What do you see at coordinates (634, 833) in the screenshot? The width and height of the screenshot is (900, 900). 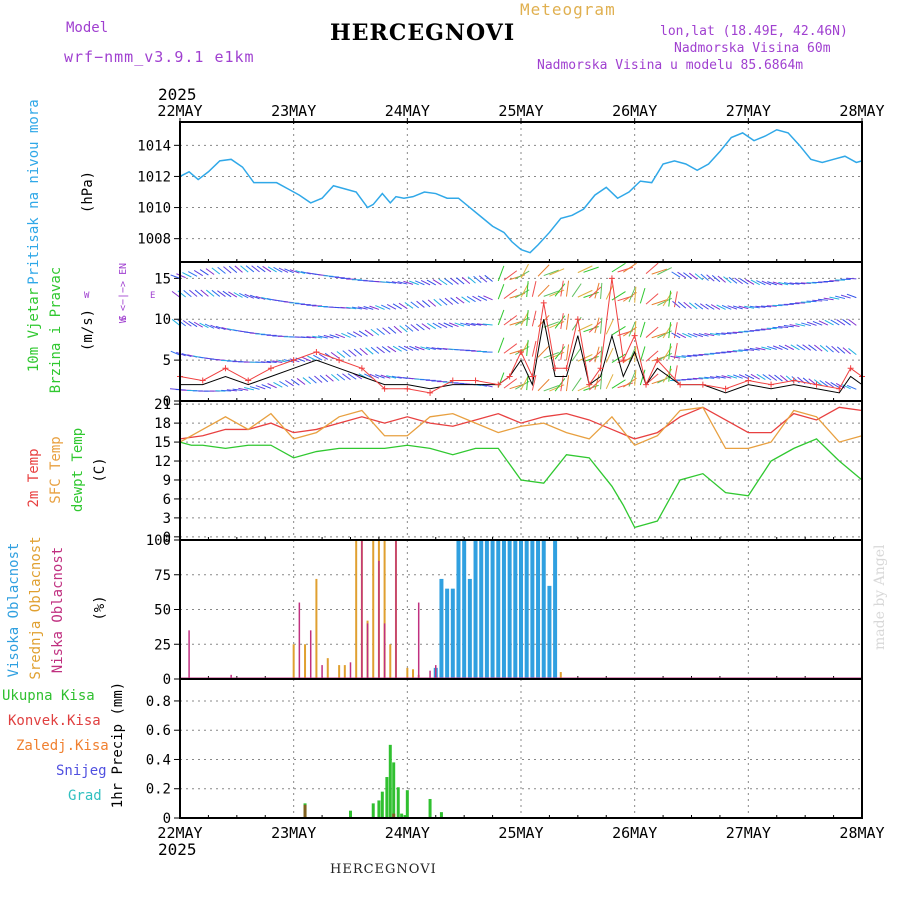 I see `x-tick-label-bottom: 26MAY` at bounding box center [634, 833].